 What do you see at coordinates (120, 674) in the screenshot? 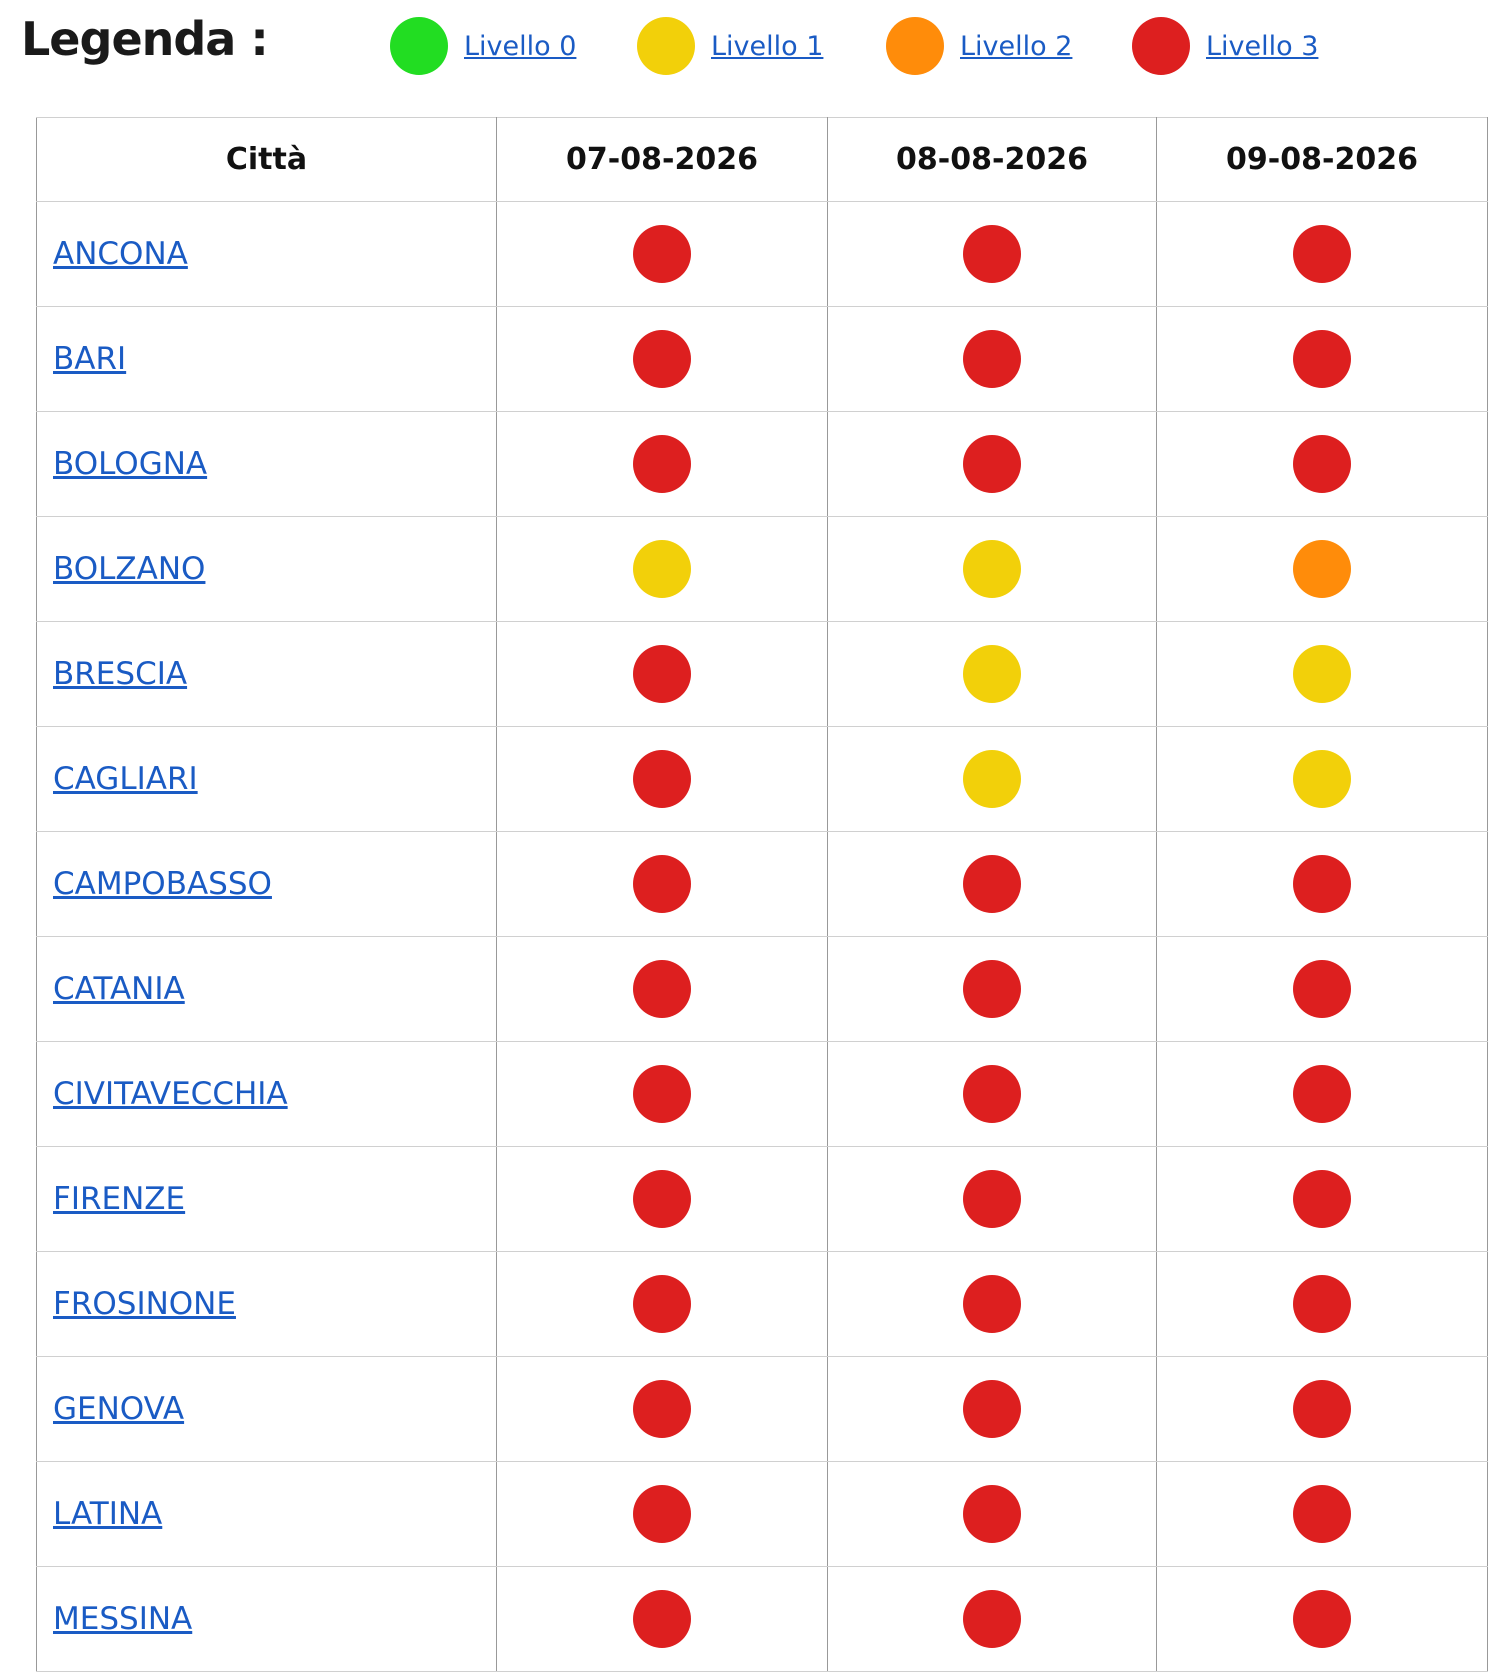
I see `city-link: BRESCIA` at bounding box center [120, 674].